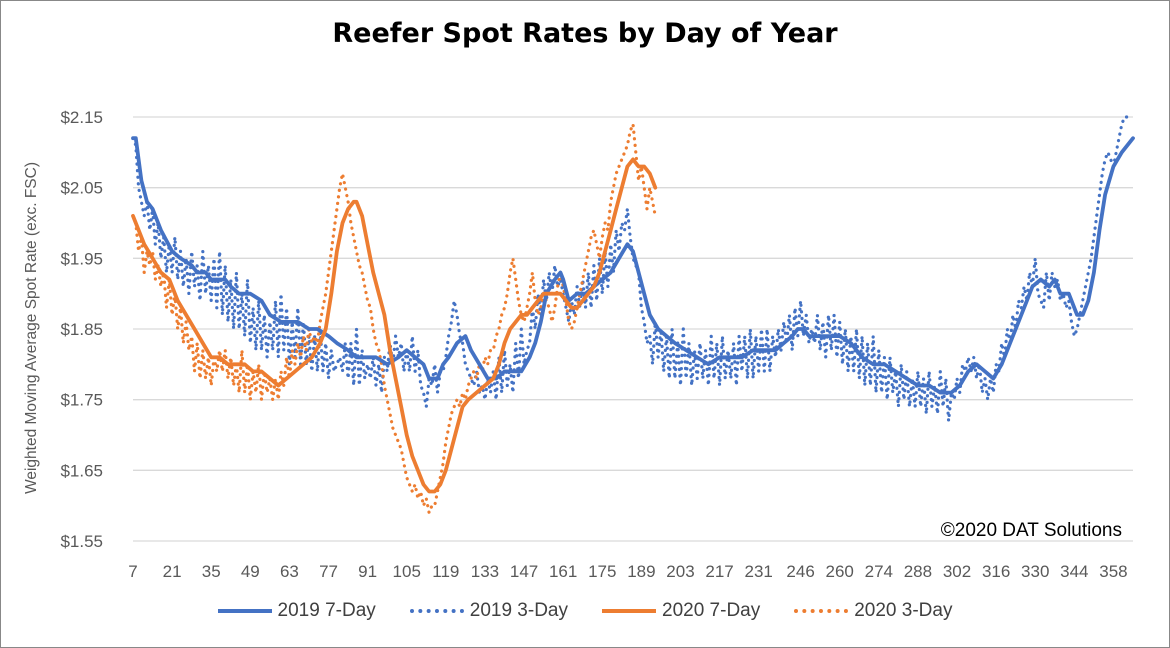 The height and width of the screenshot is (648, 1170). Describe the element at coordinates (81, 329) in the screenshot. I see `y-tick-label: $1.85` at that location.